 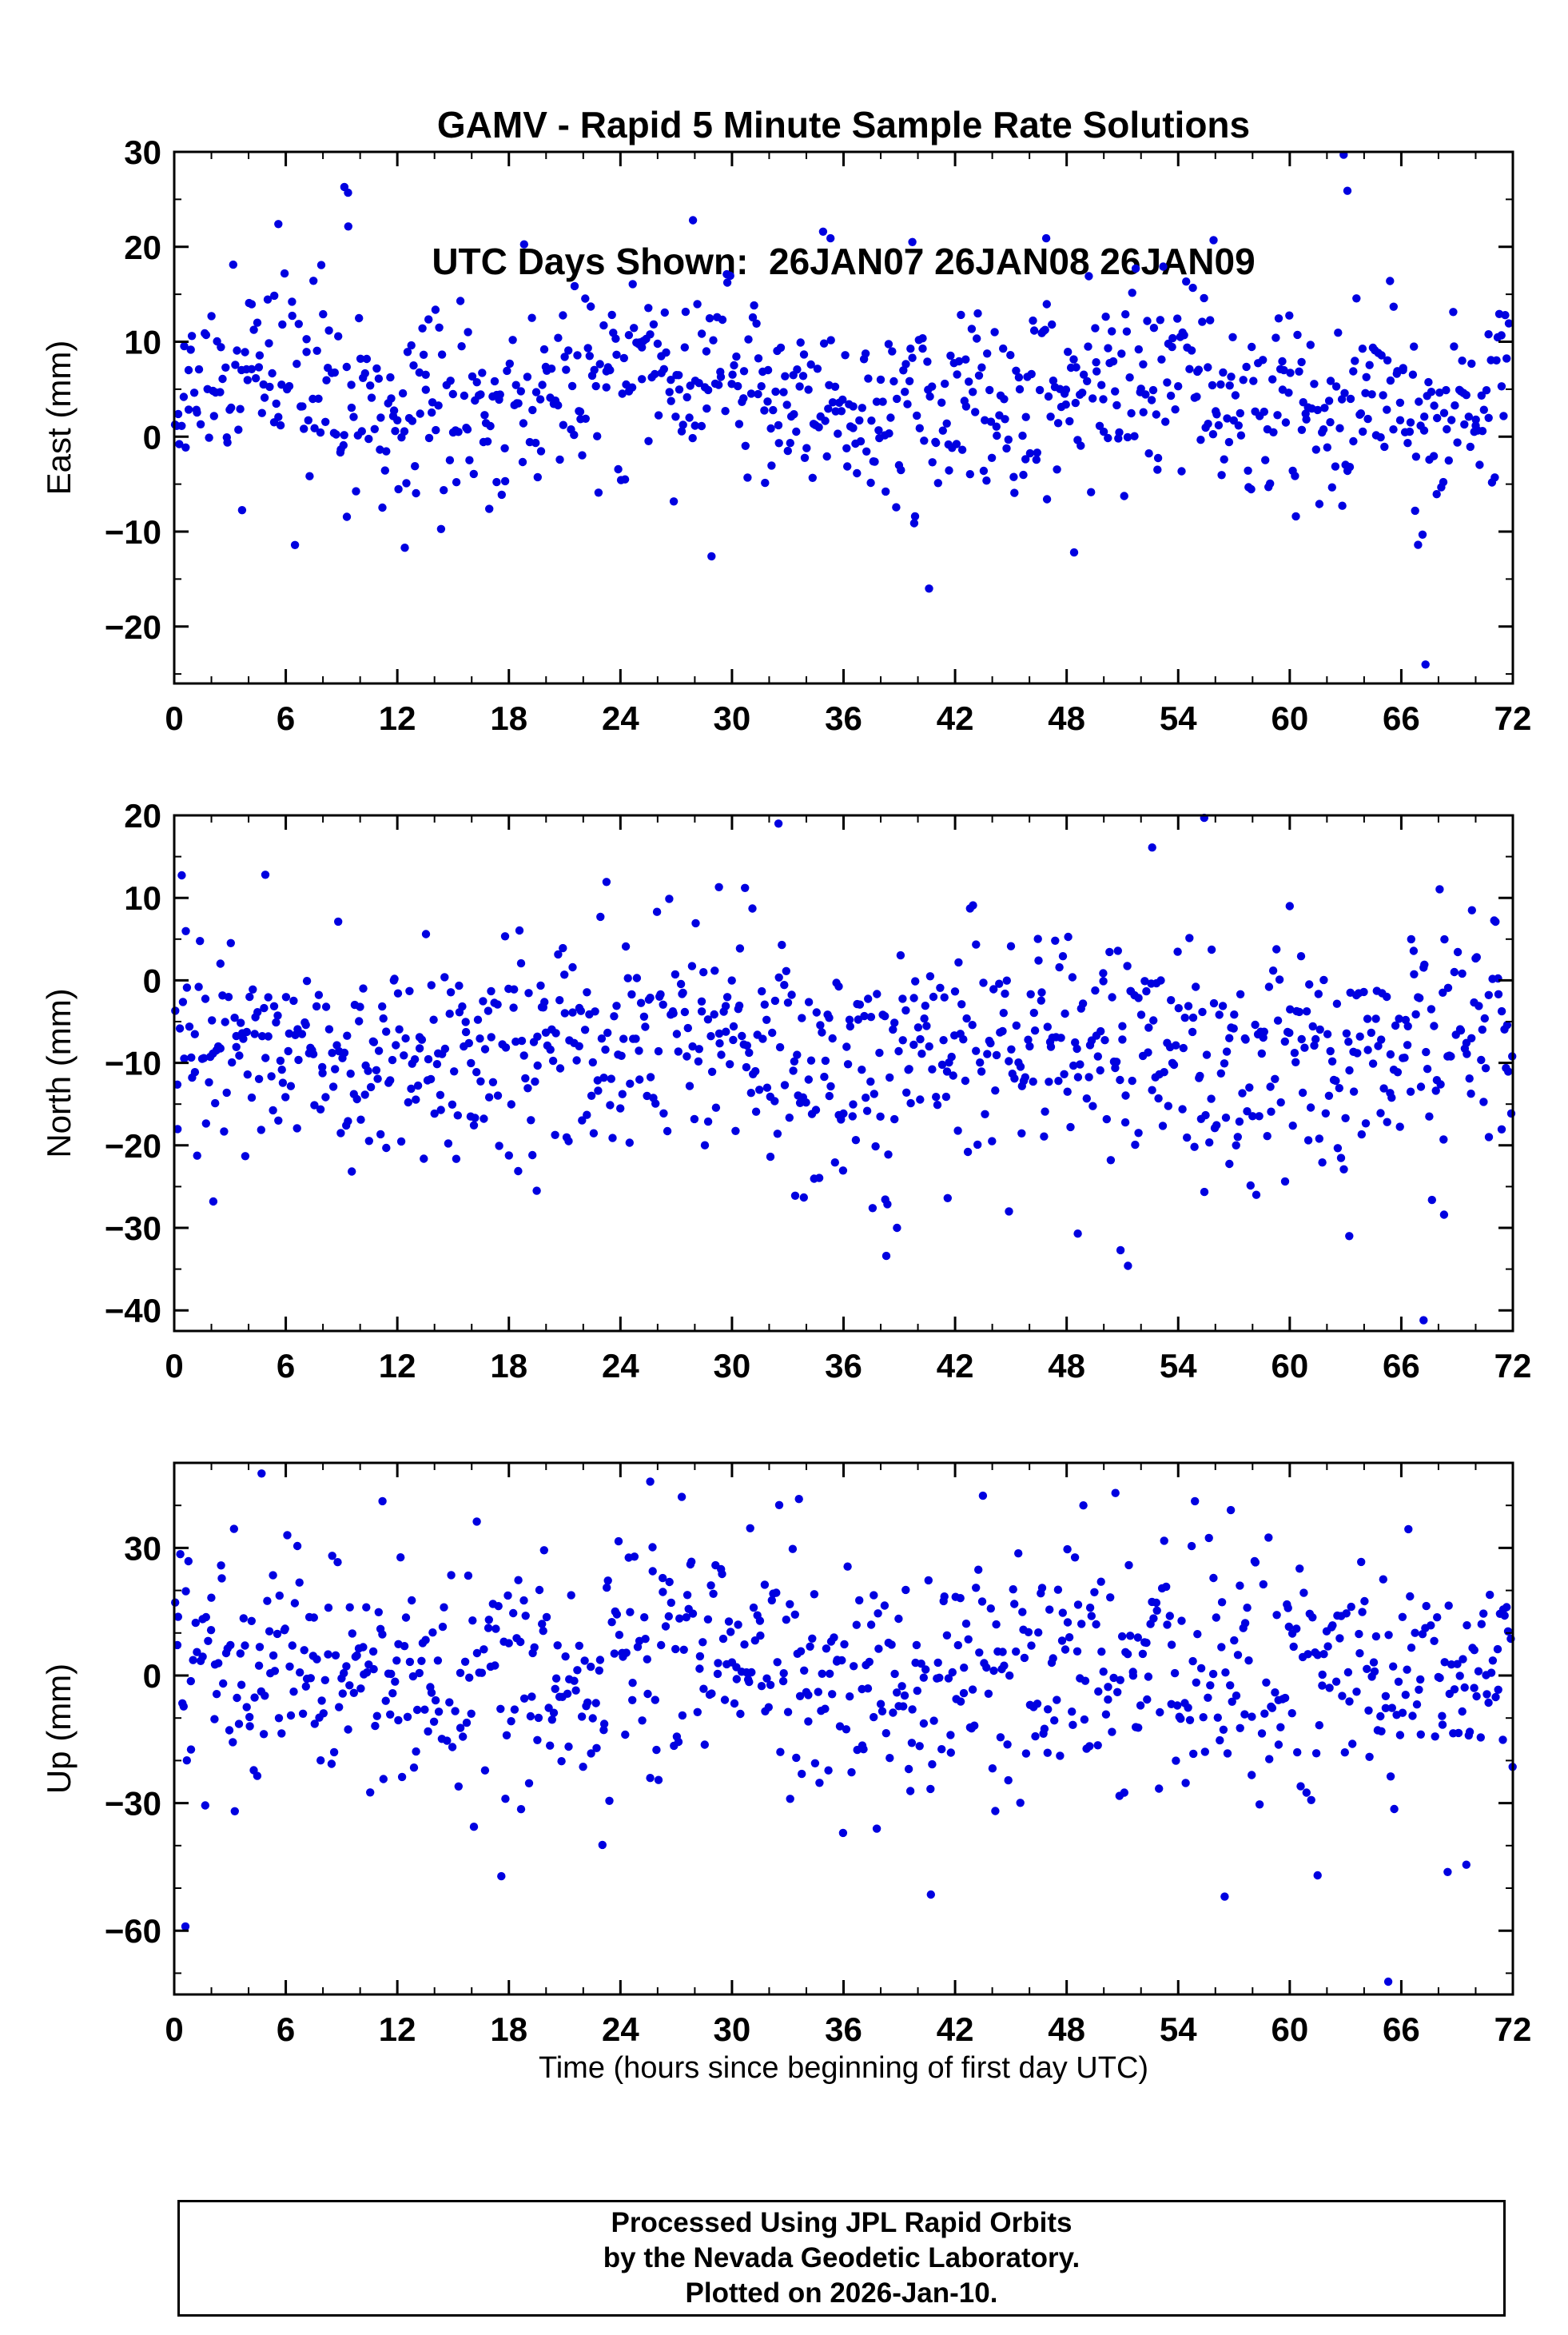 I want to click on x-tick-label: 36, so click(x=844, y=718).